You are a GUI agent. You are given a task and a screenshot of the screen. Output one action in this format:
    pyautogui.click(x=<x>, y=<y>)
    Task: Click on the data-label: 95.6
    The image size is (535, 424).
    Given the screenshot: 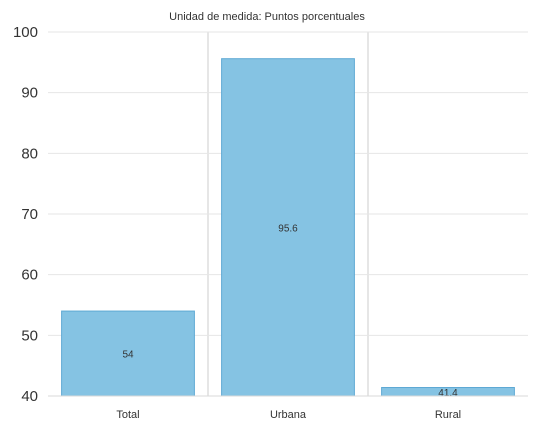 What is the action you would take?
    pyautogui.click(x=288, y=228)
    